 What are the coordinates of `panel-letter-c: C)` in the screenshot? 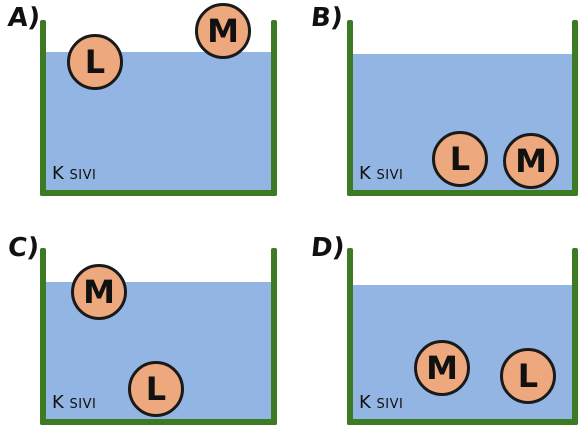 It's located at (23, 248).